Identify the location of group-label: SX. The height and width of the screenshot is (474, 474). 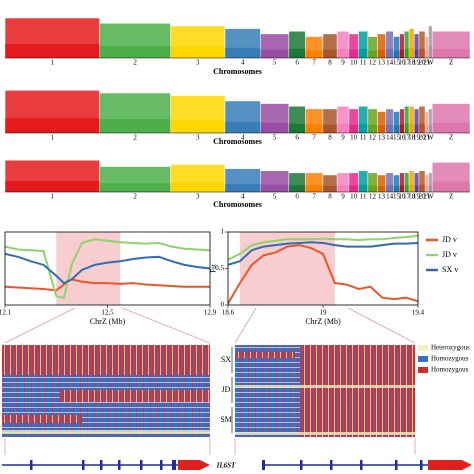
(226, 359).